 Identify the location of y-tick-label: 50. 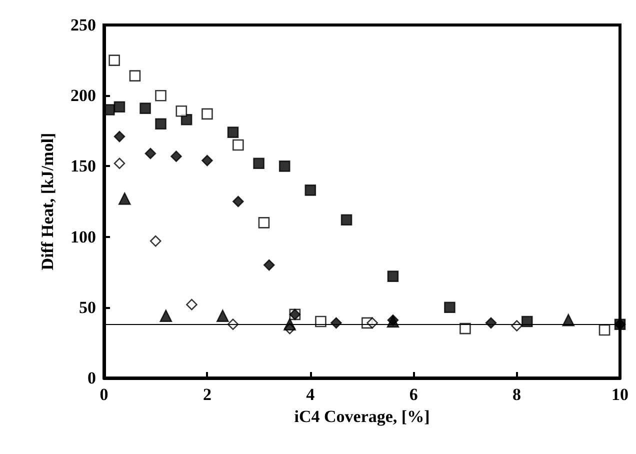
(87, 307).